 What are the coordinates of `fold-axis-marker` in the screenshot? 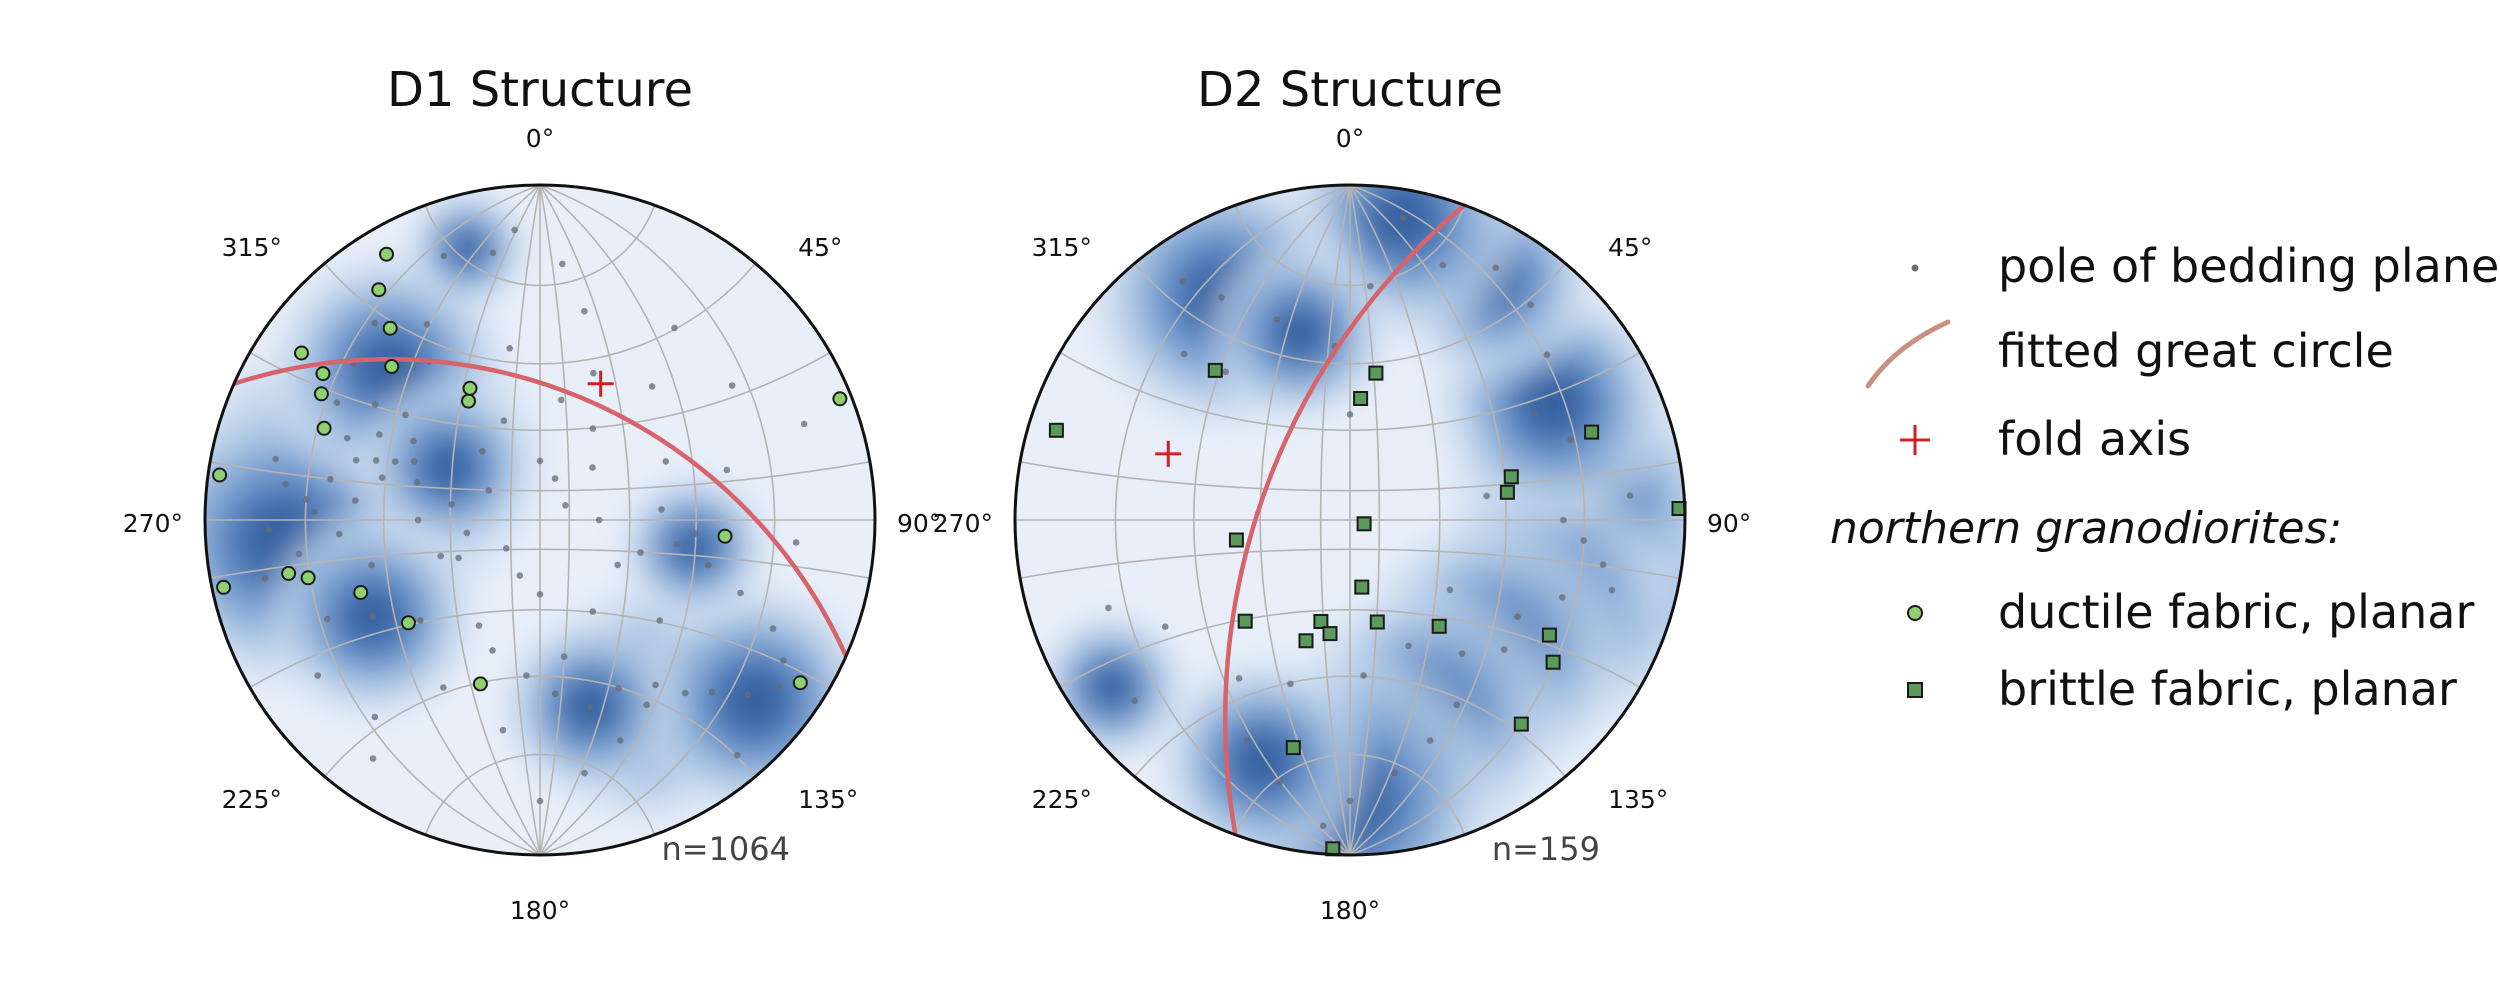 It's located at (600, 383).